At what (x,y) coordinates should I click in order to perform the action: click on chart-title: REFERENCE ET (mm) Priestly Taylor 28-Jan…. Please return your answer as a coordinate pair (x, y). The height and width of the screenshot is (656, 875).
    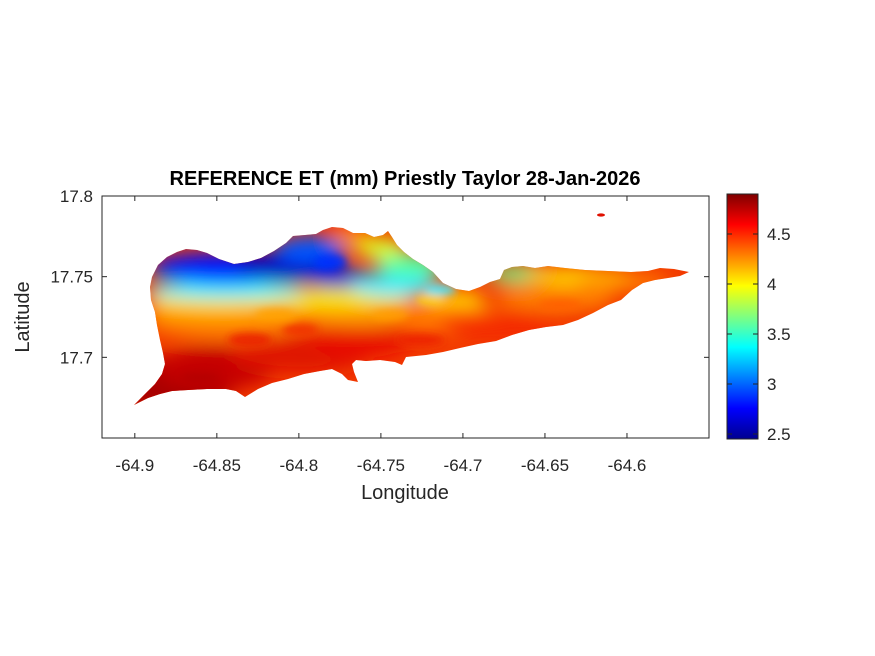
    Looking at the image, I should click on (405, 179).